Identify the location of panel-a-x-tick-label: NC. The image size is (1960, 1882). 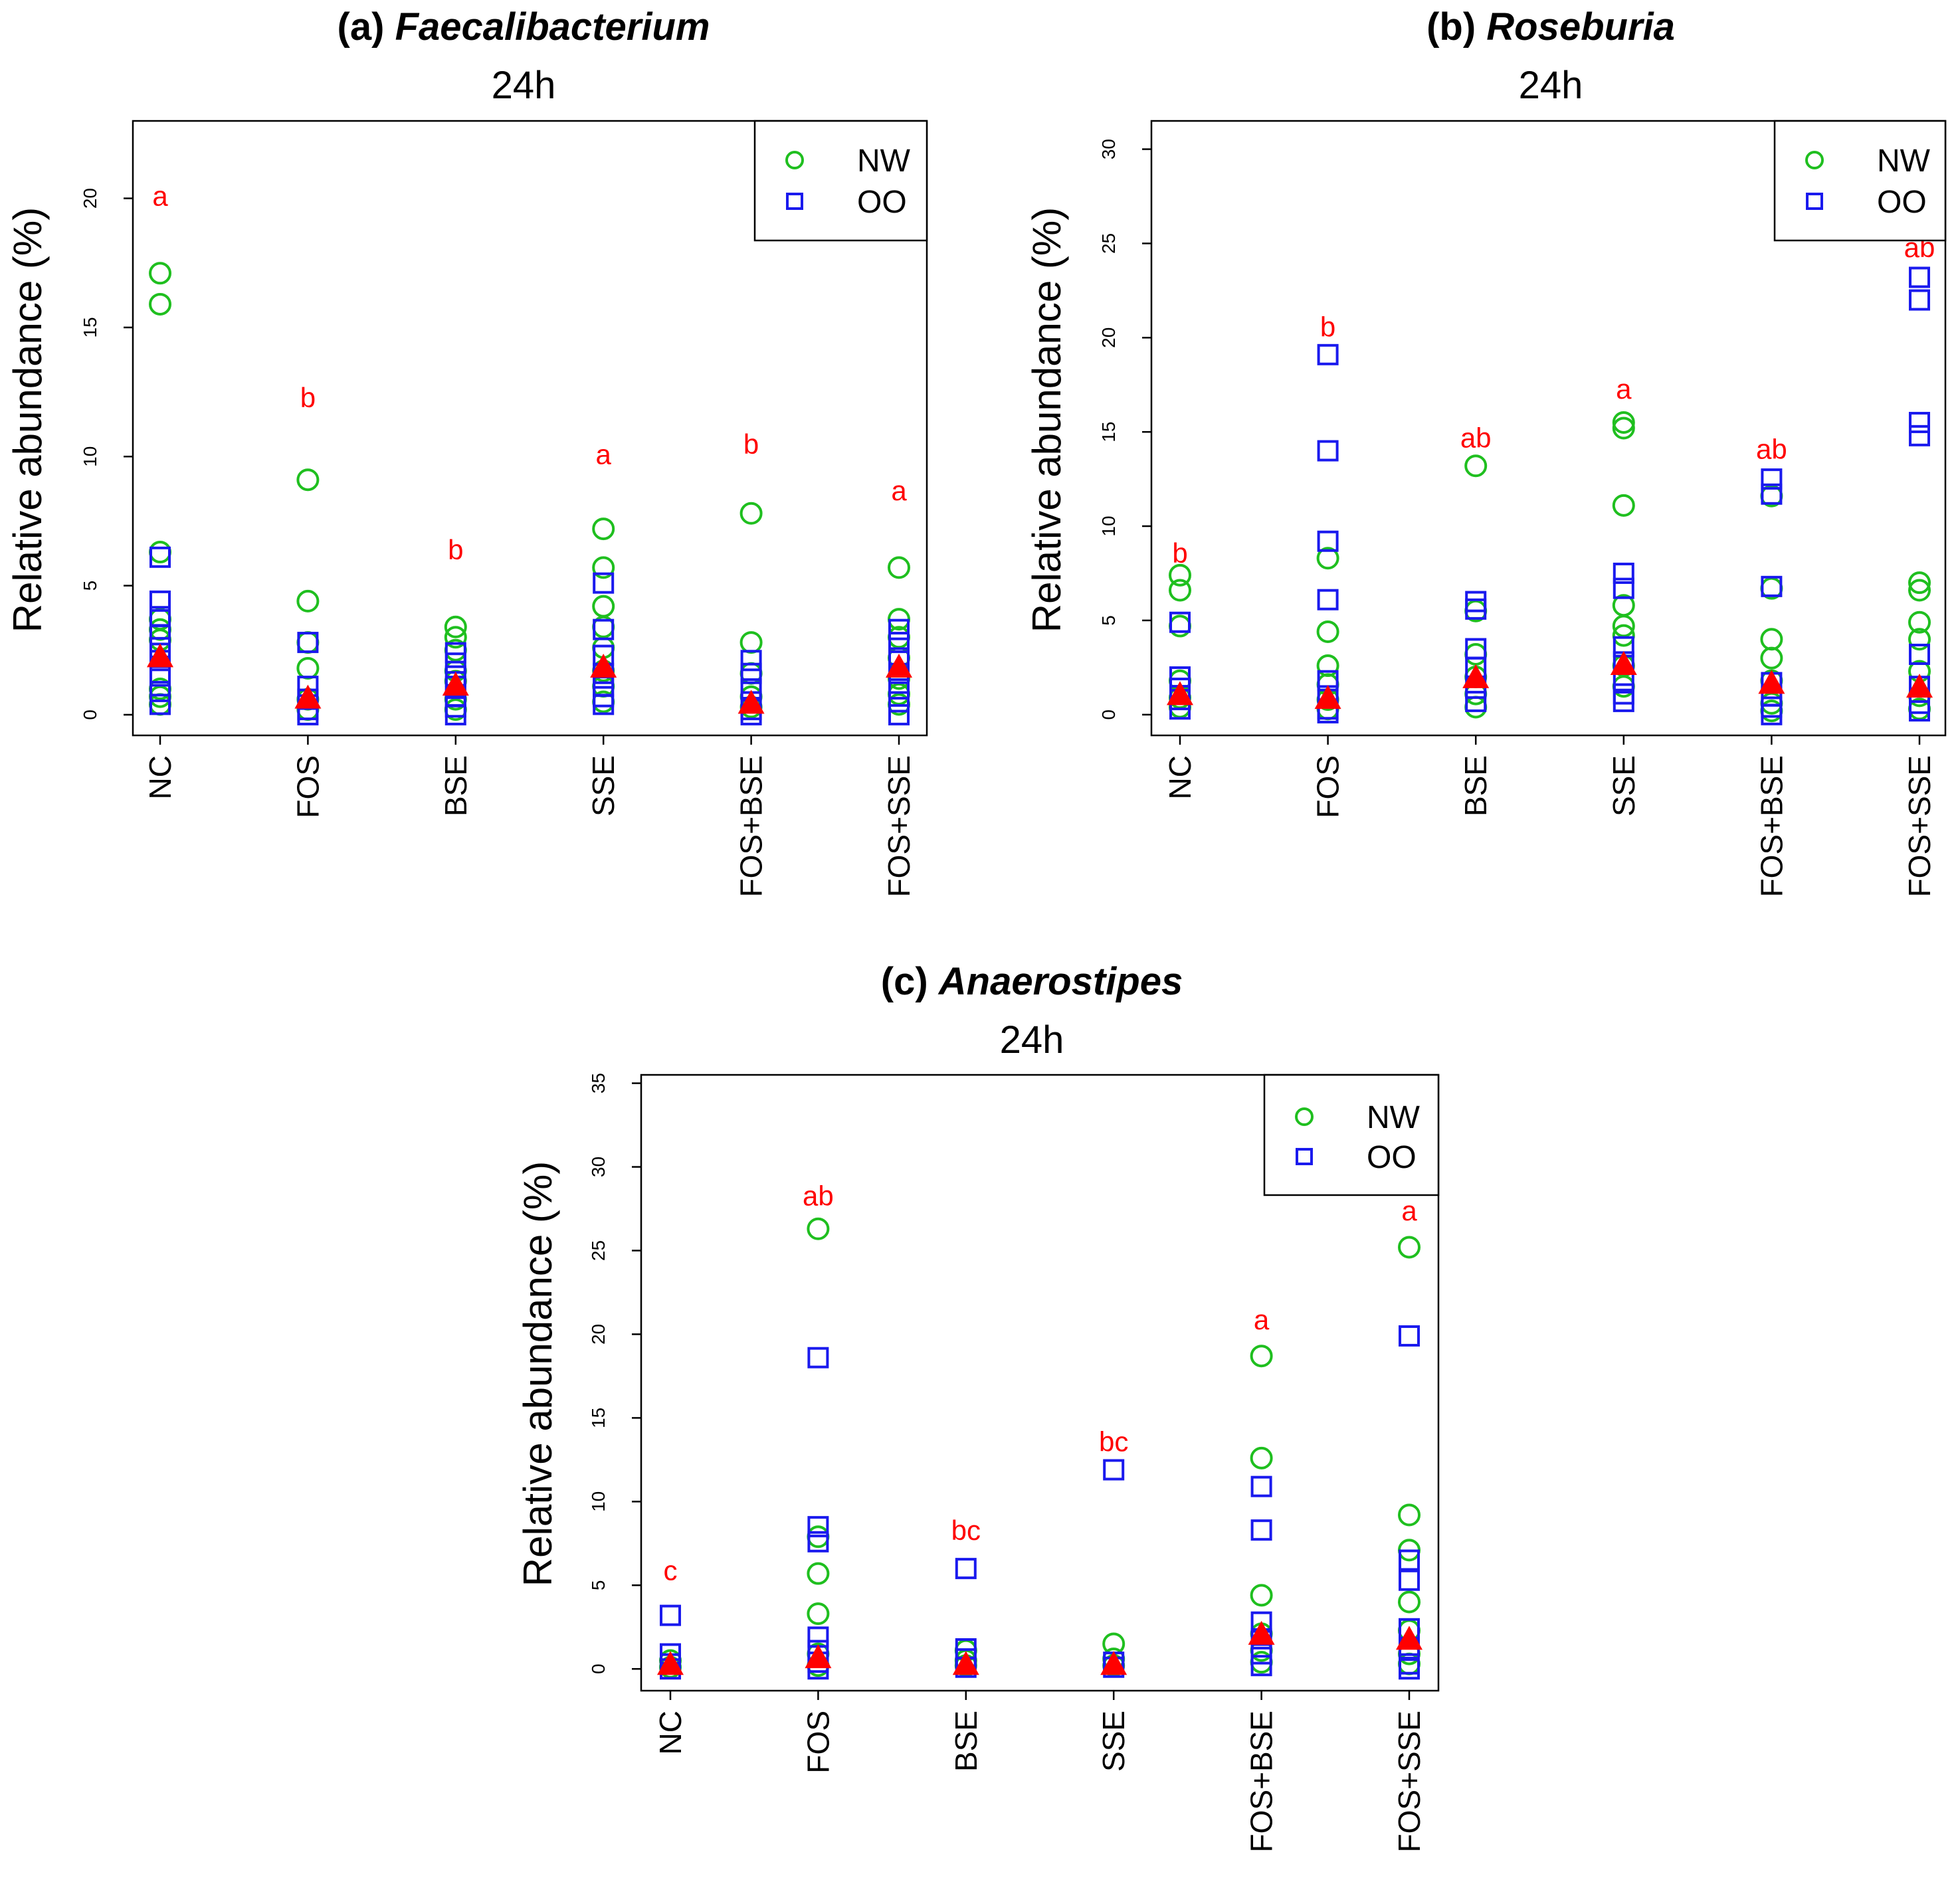
(160, 777).